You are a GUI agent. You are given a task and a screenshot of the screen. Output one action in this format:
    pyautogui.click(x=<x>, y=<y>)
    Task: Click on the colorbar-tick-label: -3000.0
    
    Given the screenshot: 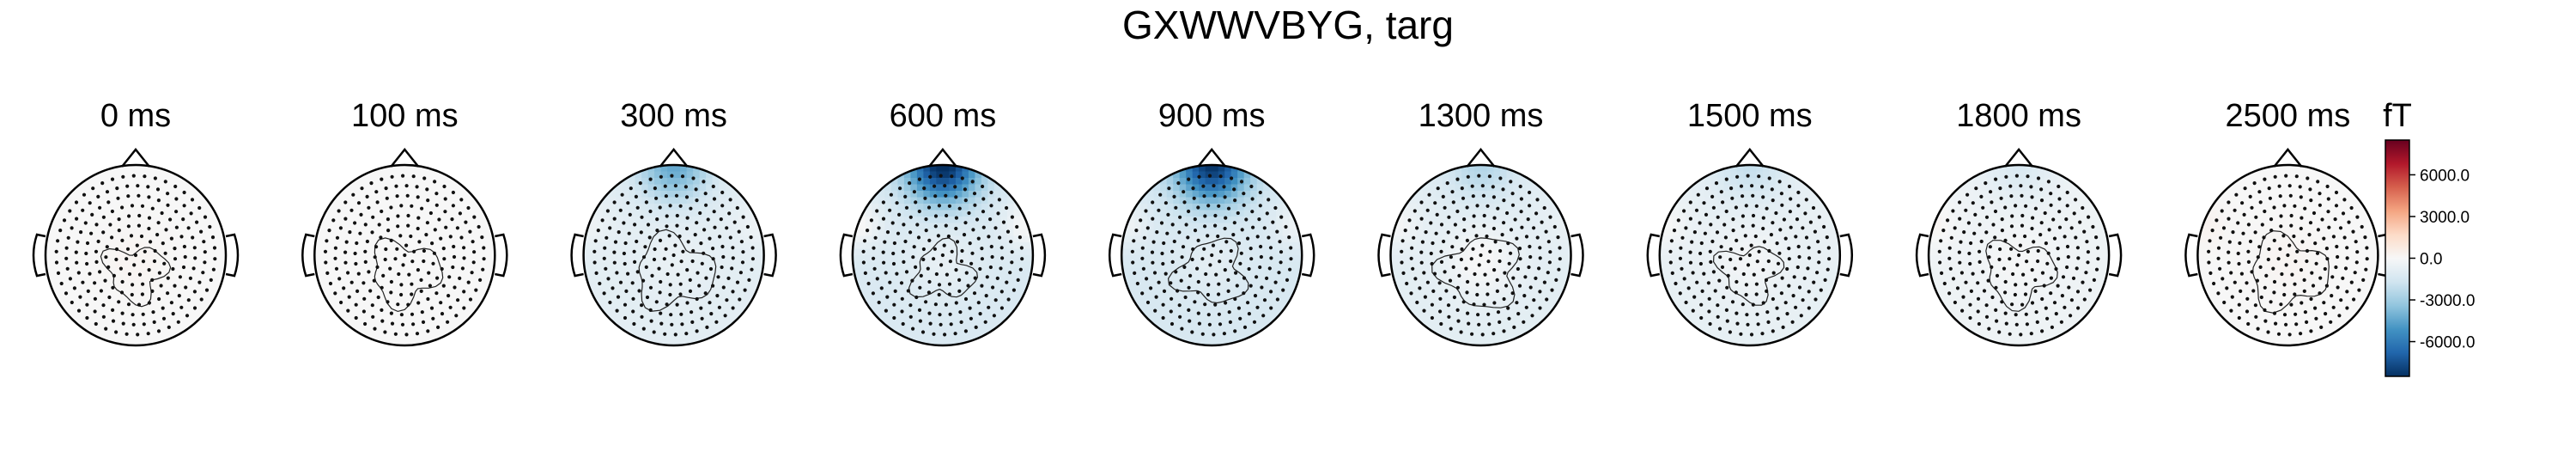 What is the action you would take?
    pyautogui.click(x=2448, y=301)
    